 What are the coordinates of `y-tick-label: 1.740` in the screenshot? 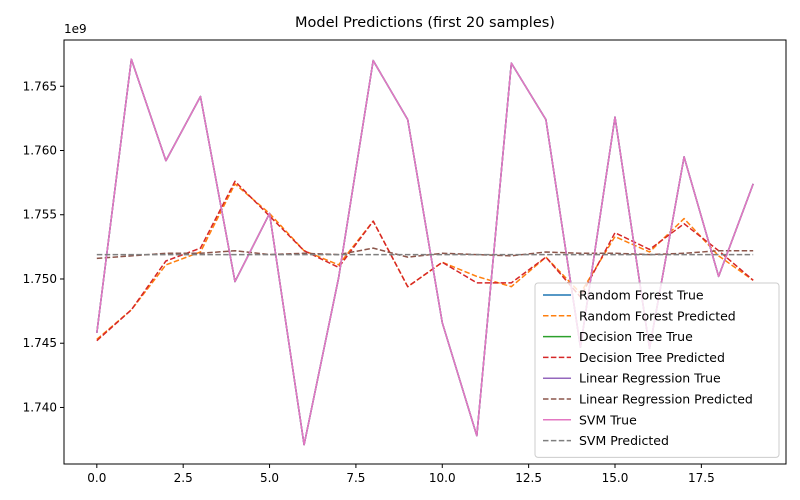 It's located at (40, 407).